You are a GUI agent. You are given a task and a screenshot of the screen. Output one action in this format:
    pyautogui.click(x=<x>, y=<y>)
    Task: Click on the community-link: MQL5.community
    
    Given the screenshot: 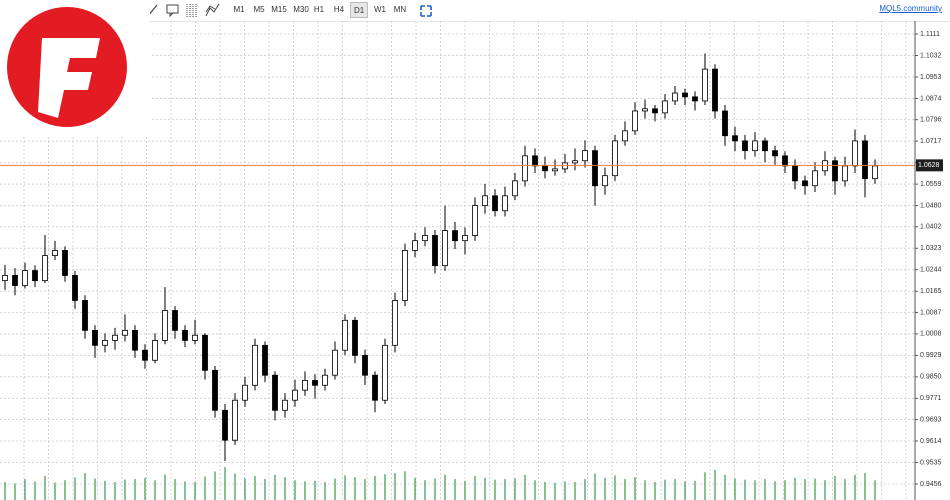 What is the action you would take?
    pyautogui.click(x=910, y=8)
    